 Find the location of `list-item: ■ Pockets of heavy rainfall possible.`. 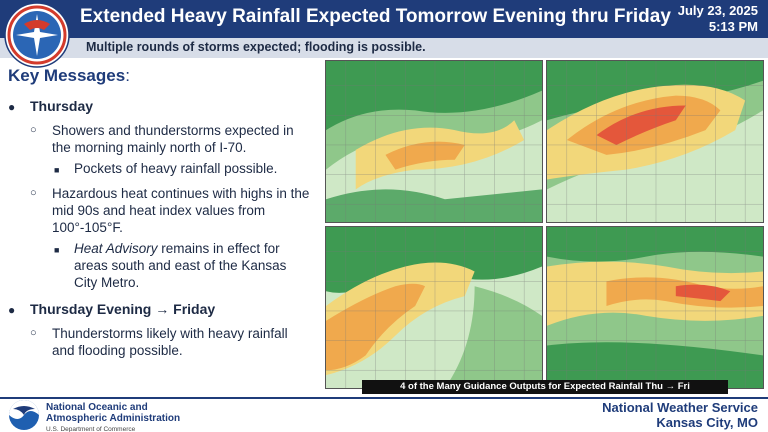

list-item: ■ Pockets of heavy rainfall possible. is located at coordinates (166, 168).